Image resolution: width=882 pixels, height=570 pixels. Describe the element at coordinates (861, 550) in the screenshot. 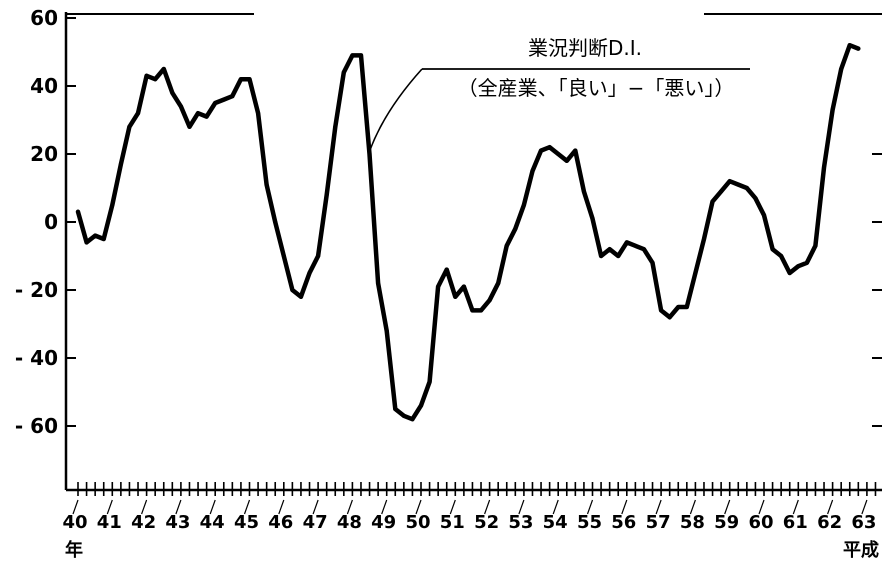

I see `era-label-end: 平成` at that location.